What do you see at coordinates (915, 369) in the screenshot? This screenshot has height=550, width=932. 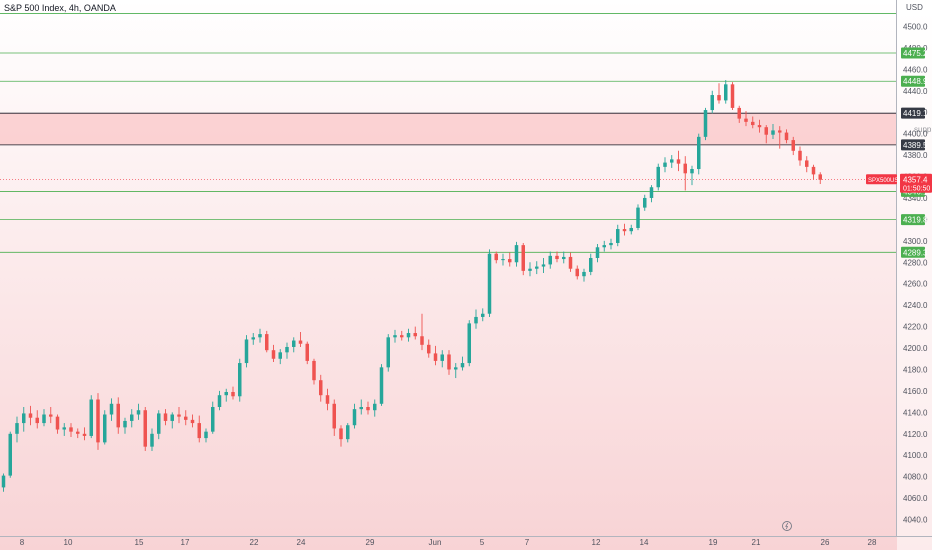 I see `price-tick-label: 4180.0` at bounding box center [915, 369].